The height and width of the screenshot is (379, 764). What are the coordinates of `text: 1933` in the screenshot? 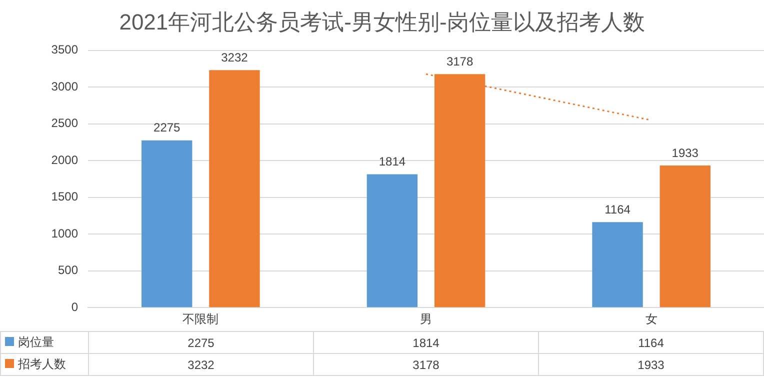 It's located at (685, 153).